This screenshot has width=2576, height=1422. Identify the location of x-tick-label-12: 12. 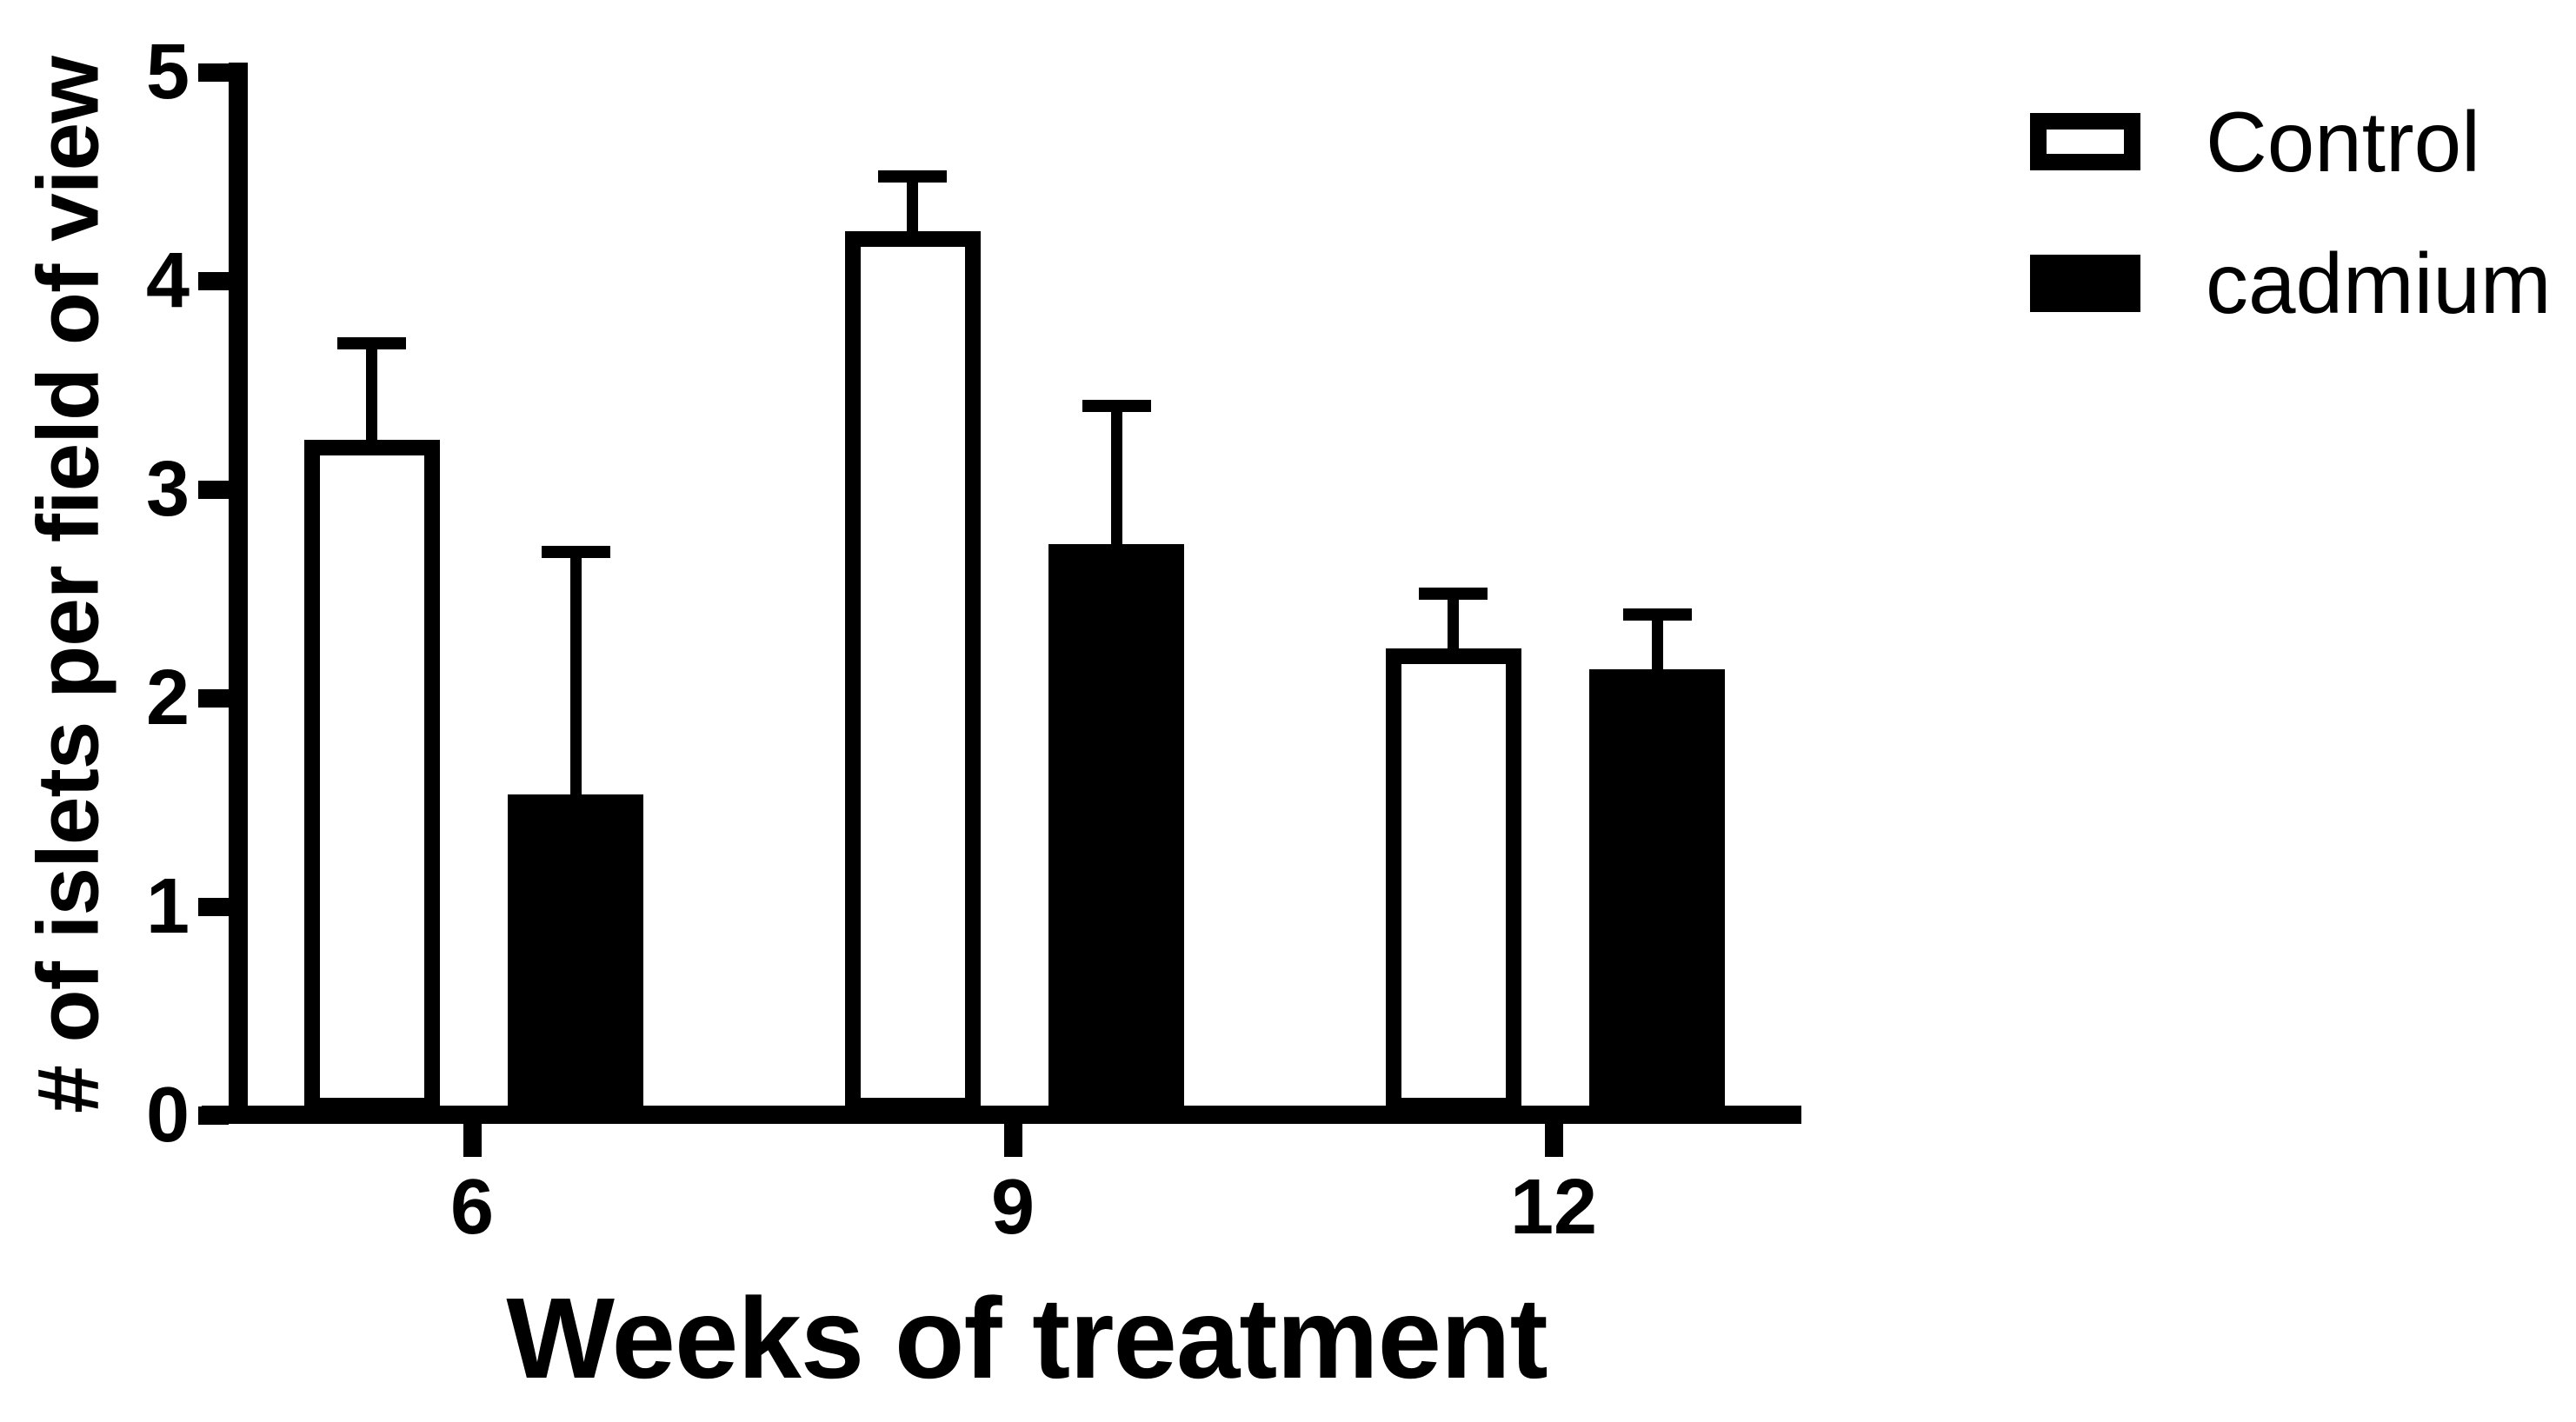
(1553, 1207).